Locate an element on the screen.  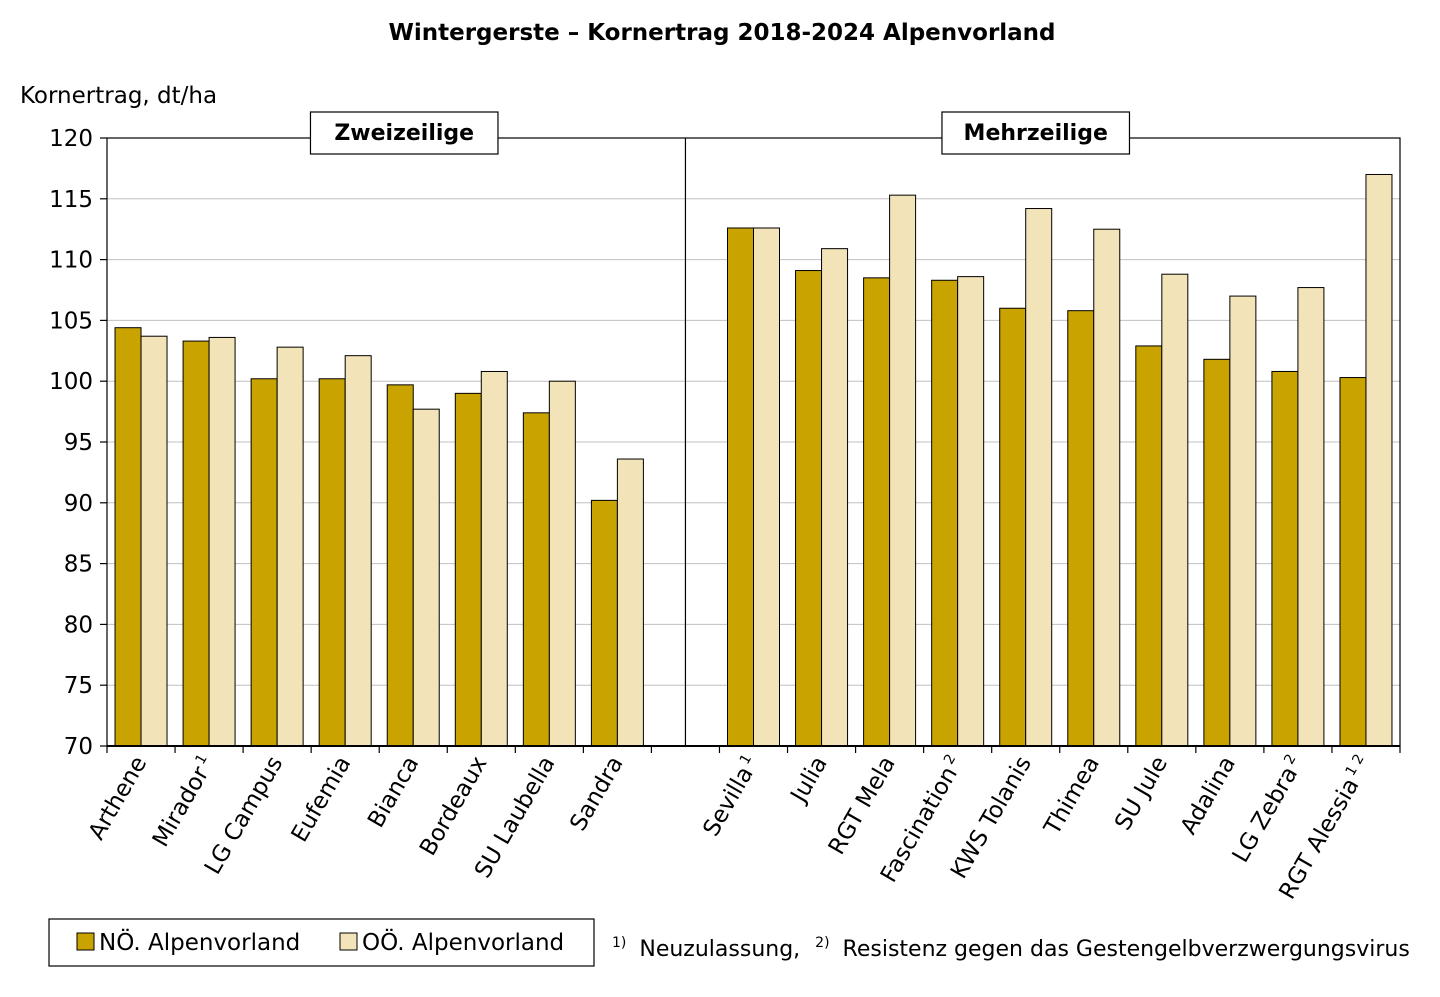
footnote-marker-2: 2) is located at coordinates (822, 943).